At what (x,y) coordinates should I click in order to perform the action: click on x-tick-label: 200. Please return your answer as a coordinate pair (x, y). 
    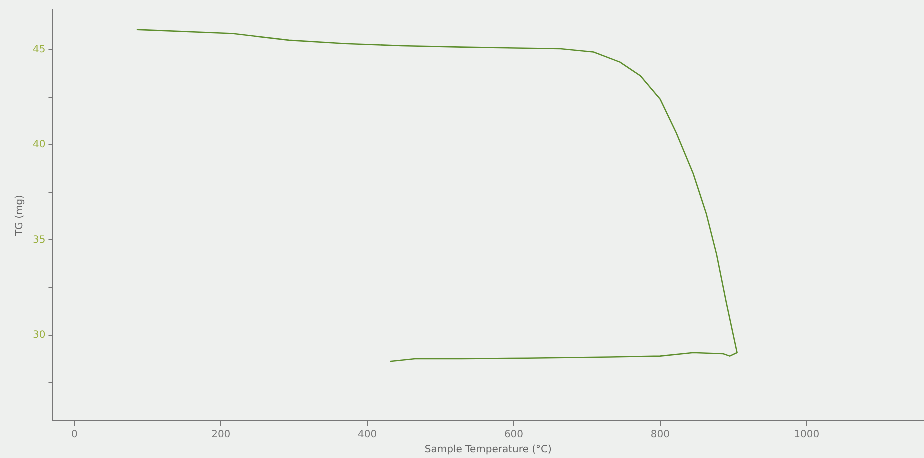
    Looking at the image, I should click on (221, 435).